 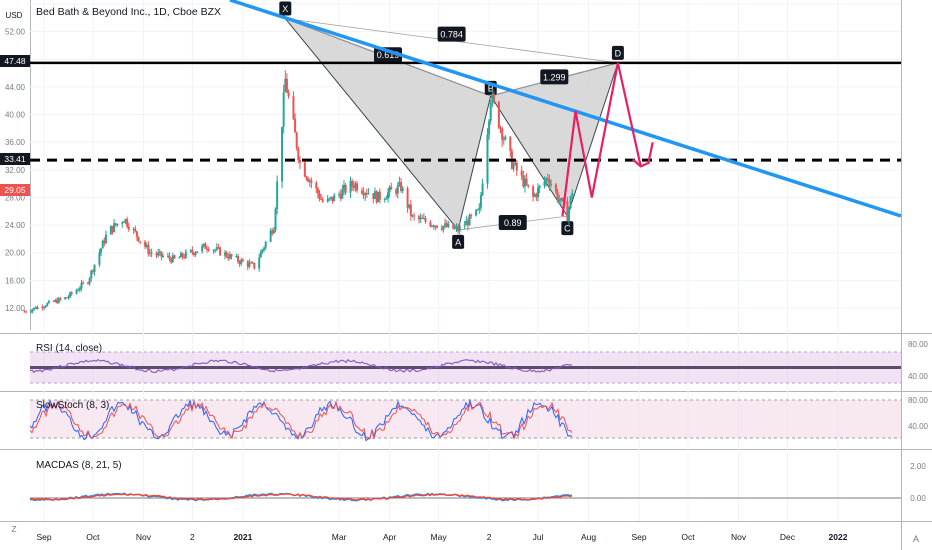 What do you see at coordinates (14, 15) in the screenshot?
I see `currency-label: USD` at bounding box center [14, 15].